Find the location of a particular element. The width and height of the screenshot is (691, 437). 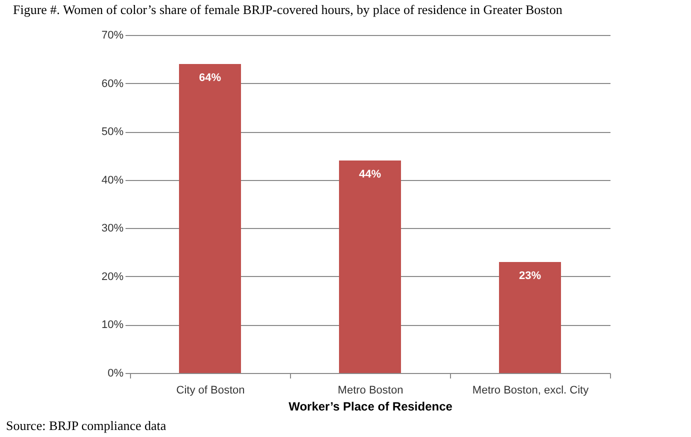

y-tick-label: 0% is located at coordinates (116, 374).